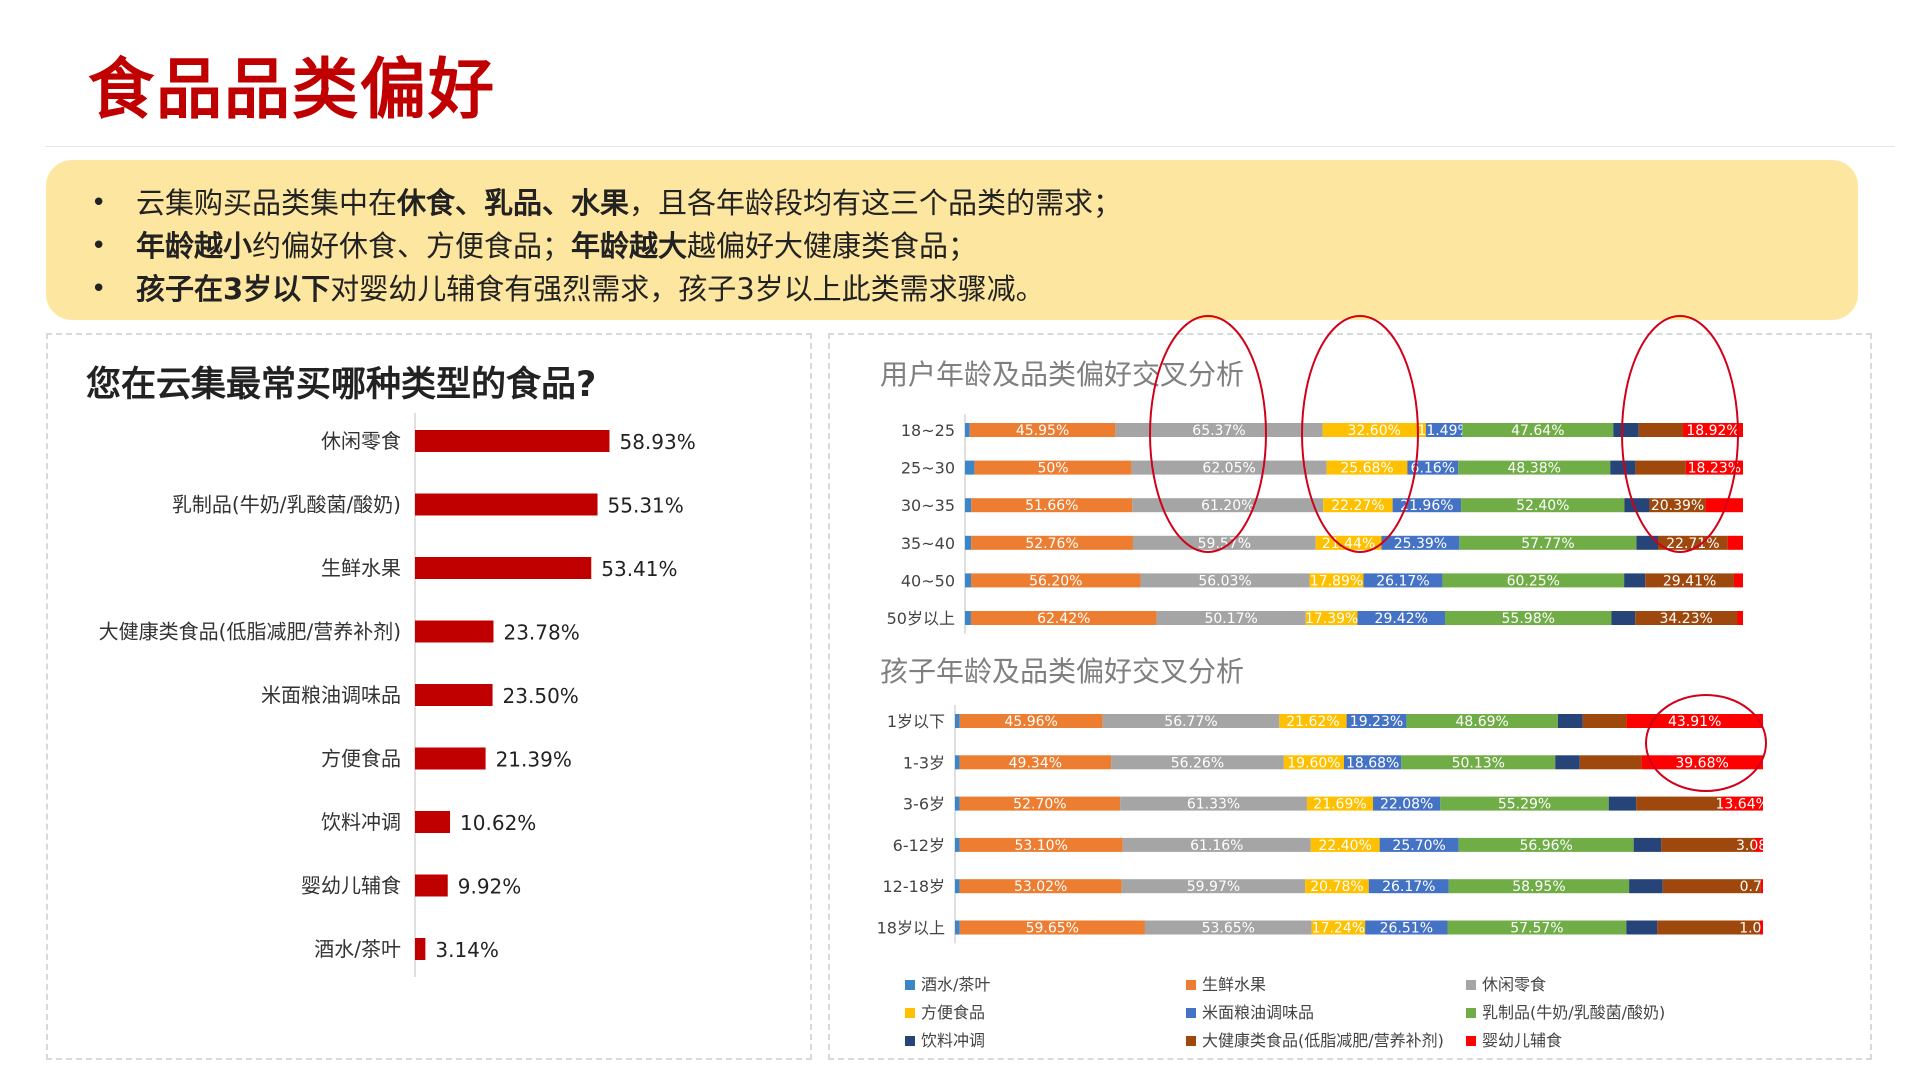 This screenshot has height=1080, width=1920. Describe the element at coordinates (233, 289) in the screenshot. I see `summary-emphasis: 孩子在3岁以下` at that location.